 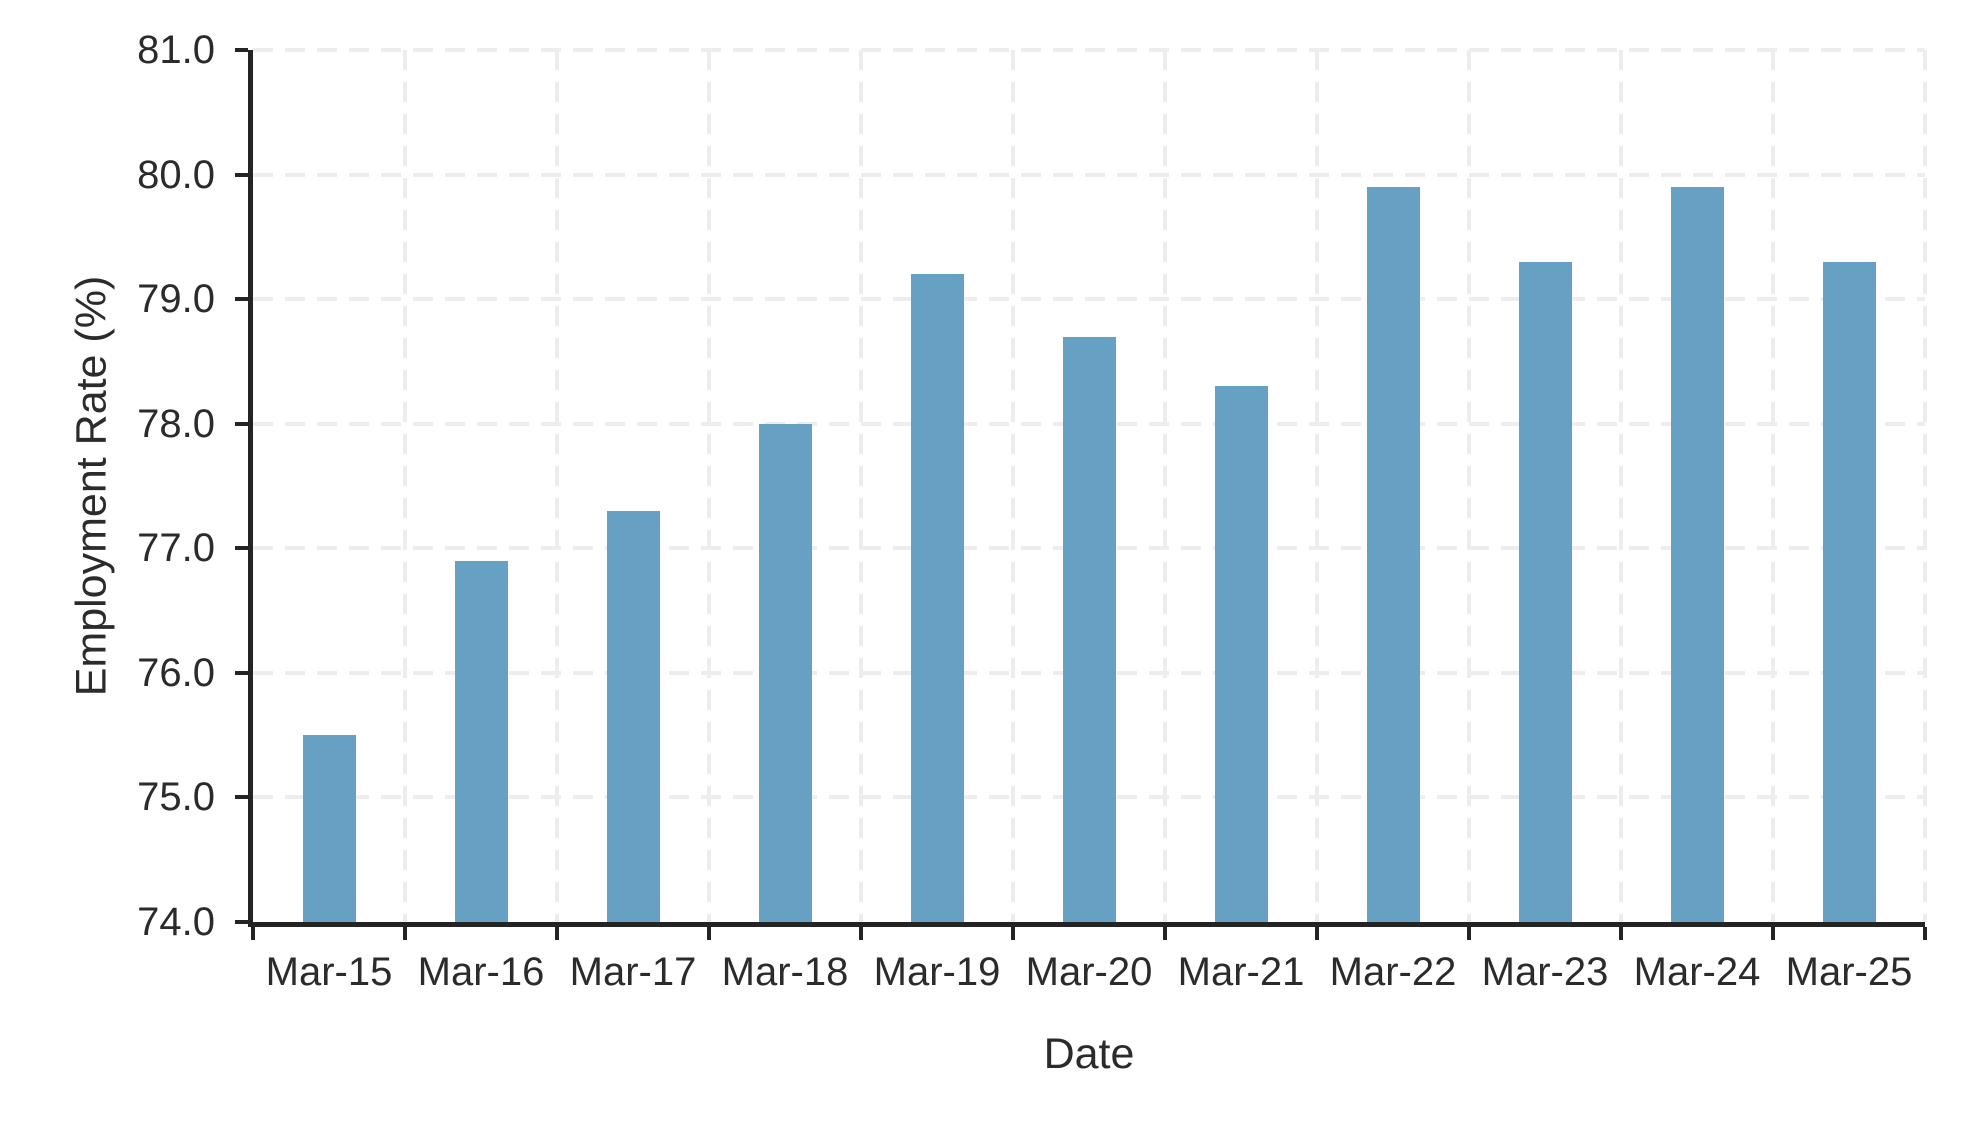 What do you see at coordinates (633, 972) in the screenshot?
I see `x-tick-label: Mar-17` at bounding box center [633, 972].